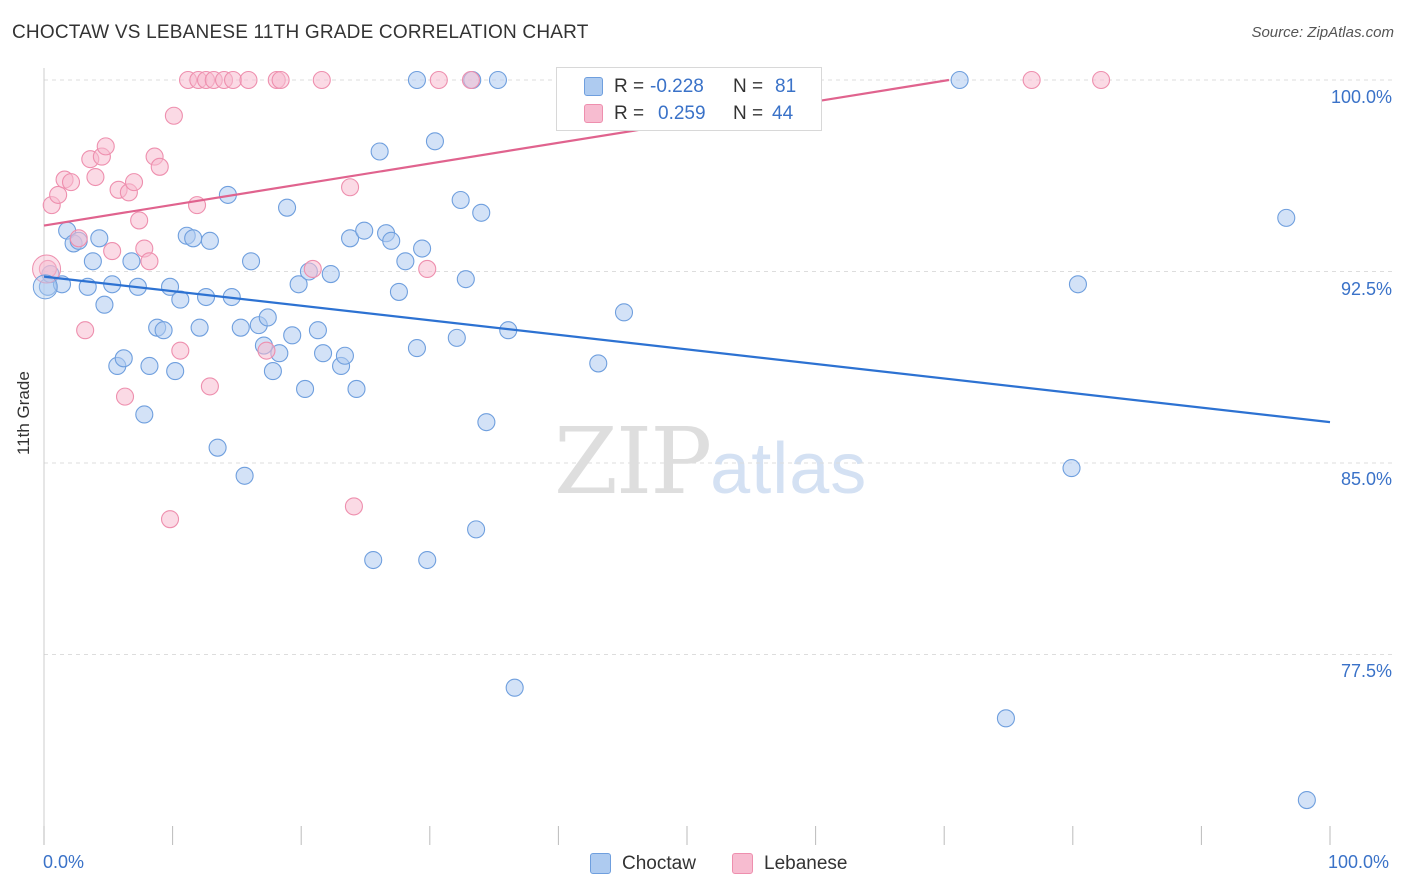  What do you see at coordinates (682, 113) in the screenshot?
I see `lebanese-r-value: 0.259` at bounding box center [682, 113].